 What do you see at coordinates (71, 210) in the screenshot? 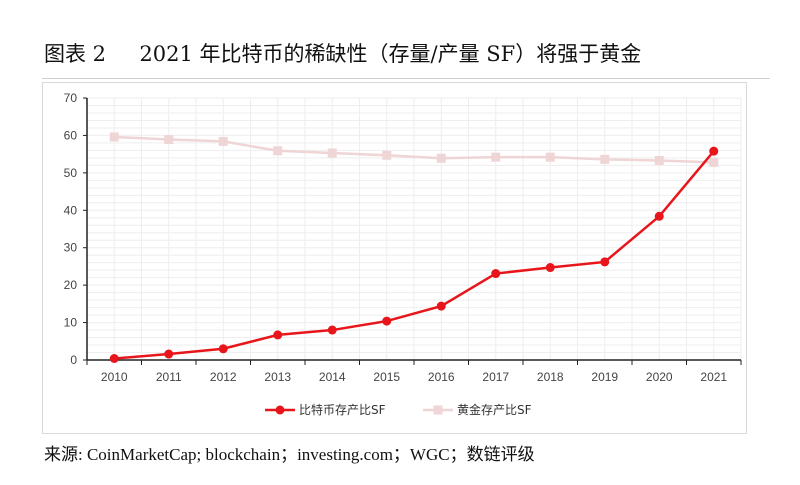
I see `y-tick-label: 40` at bounding box center [71, 210].